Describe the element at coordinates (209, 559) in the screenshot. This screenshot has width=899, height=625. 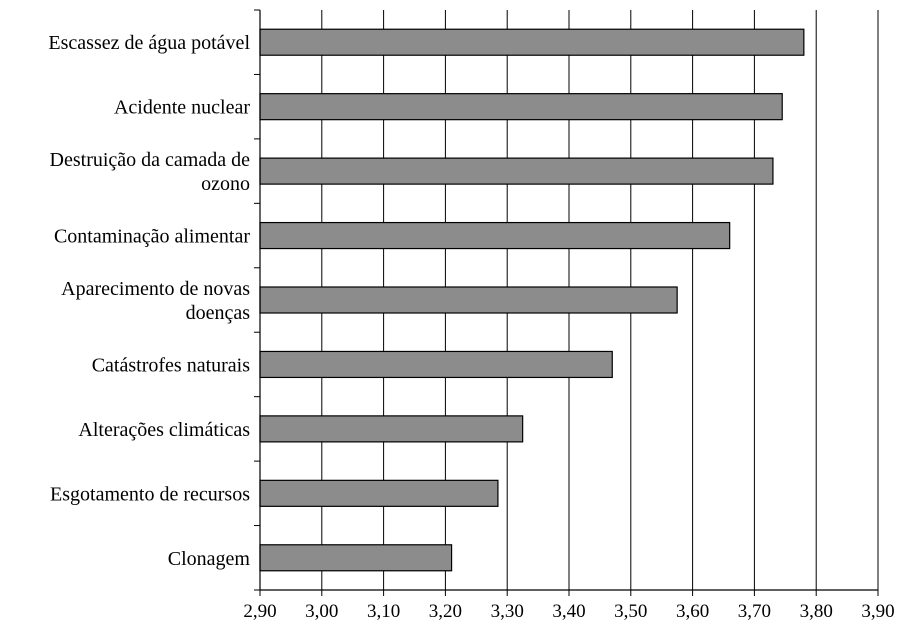
I see `category-label: Clonagem` at that location.